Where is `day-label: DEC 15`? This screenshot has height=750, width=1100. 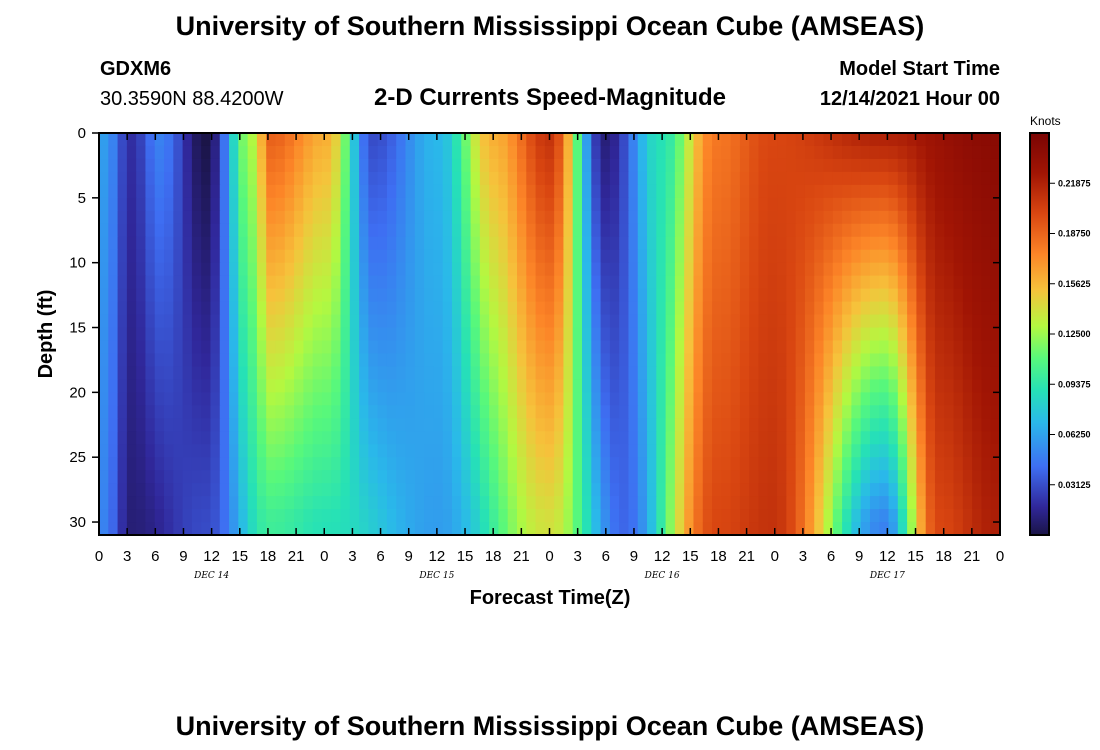 day-label: DEC 15 is located at coordinates (436, 576).